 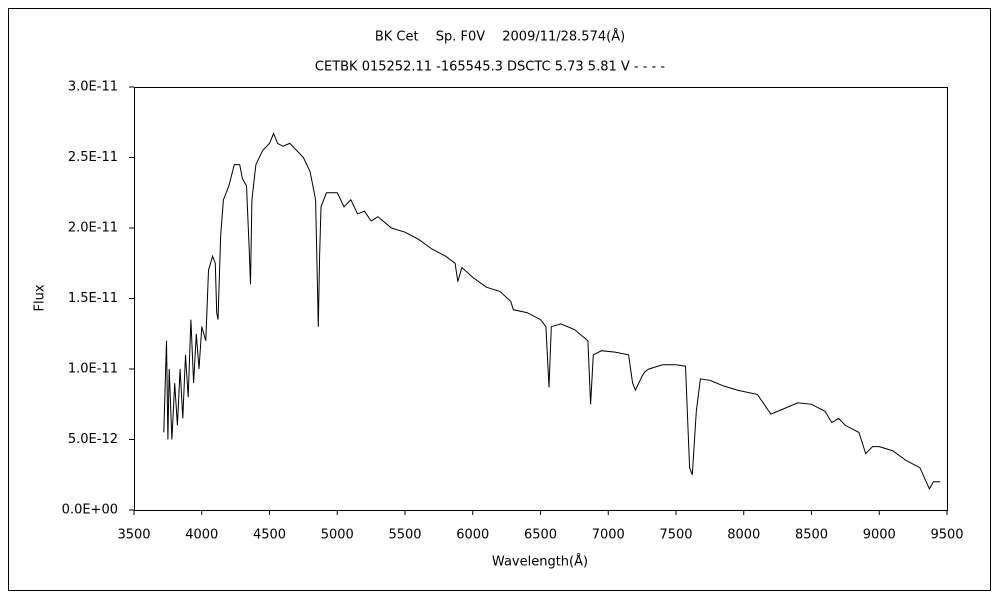 I want to click on x-tick-label: 9000, so click(x=879, y=535).